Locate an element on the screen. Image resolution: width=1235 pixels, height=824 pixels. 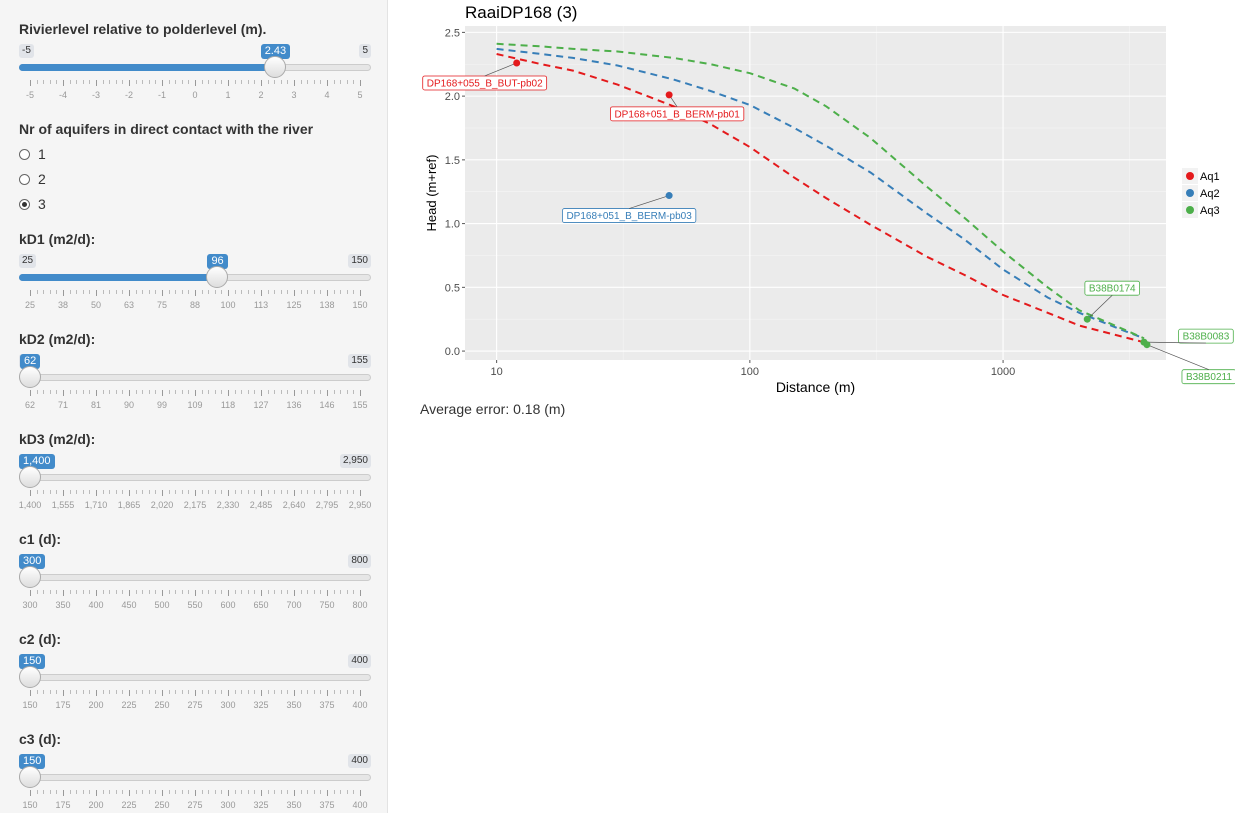
slider-tick-label: 150 is located at coordinates (30, 705).